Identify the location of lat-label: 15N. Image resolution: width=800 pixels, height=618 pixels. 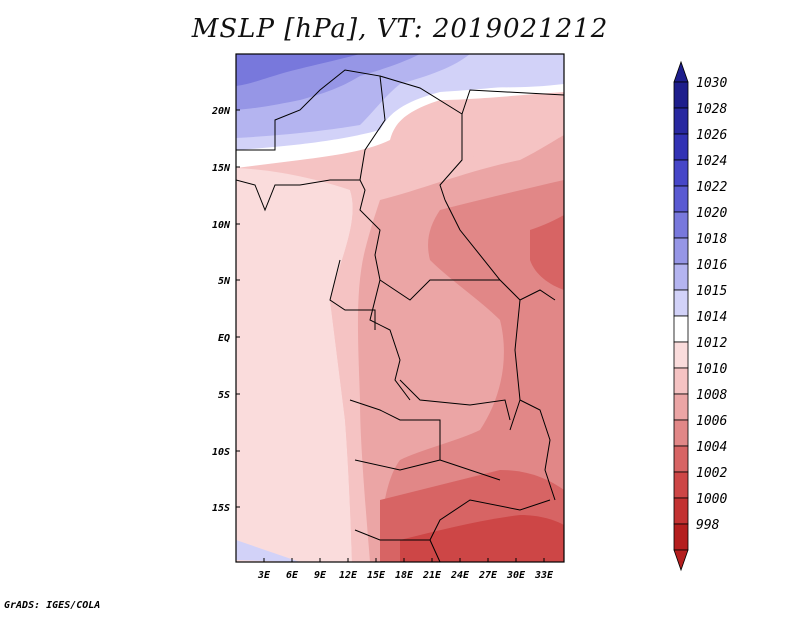
(221, 168).